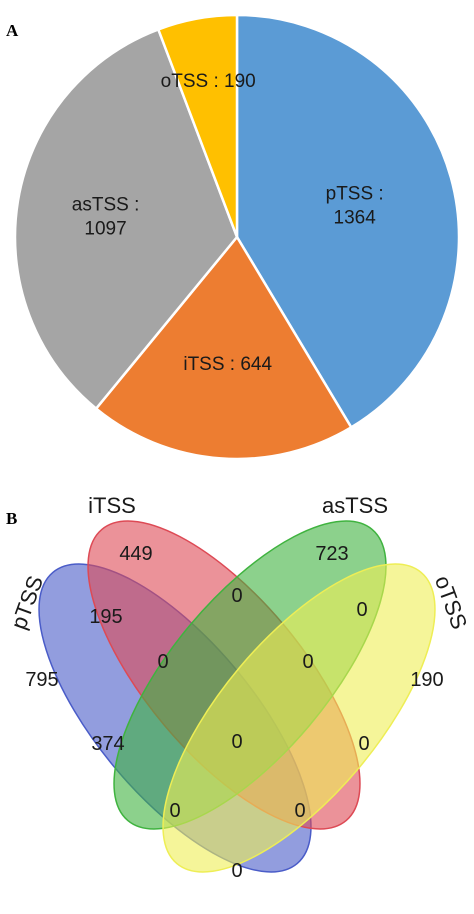  Describe the element at coordinates (236, 871) in the screenshot. I see `venn-region-ptss-otss: 0` at that location.